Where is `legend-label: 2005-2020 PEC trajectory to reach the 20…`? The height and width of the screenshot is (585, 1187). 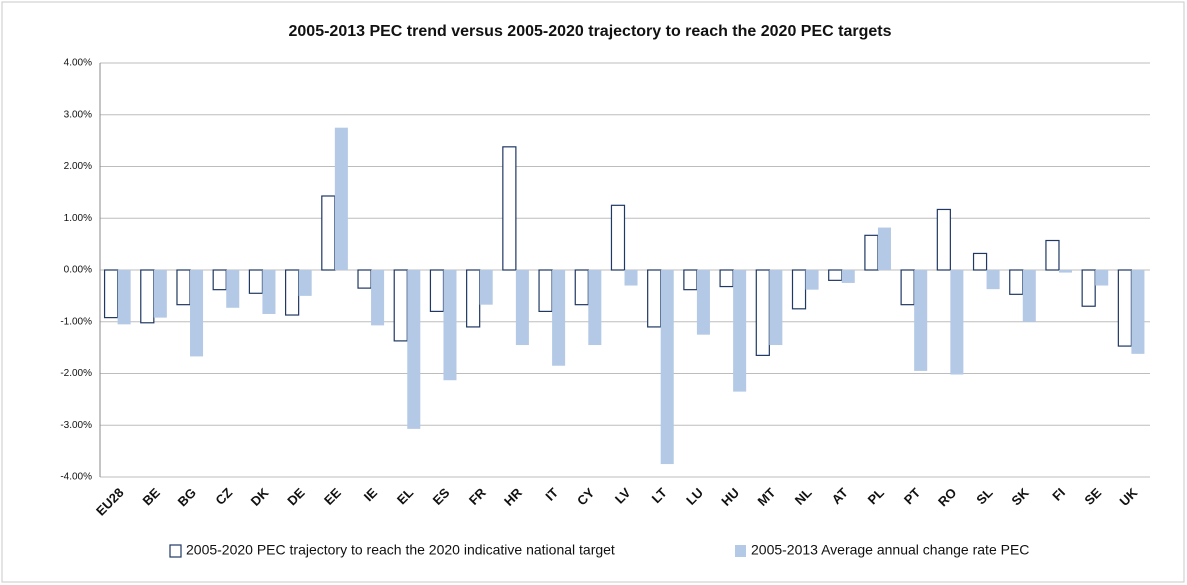
legend-label: 2005-2020 PEC trajectory to reach the 20… is located at coordinates (400, 550).